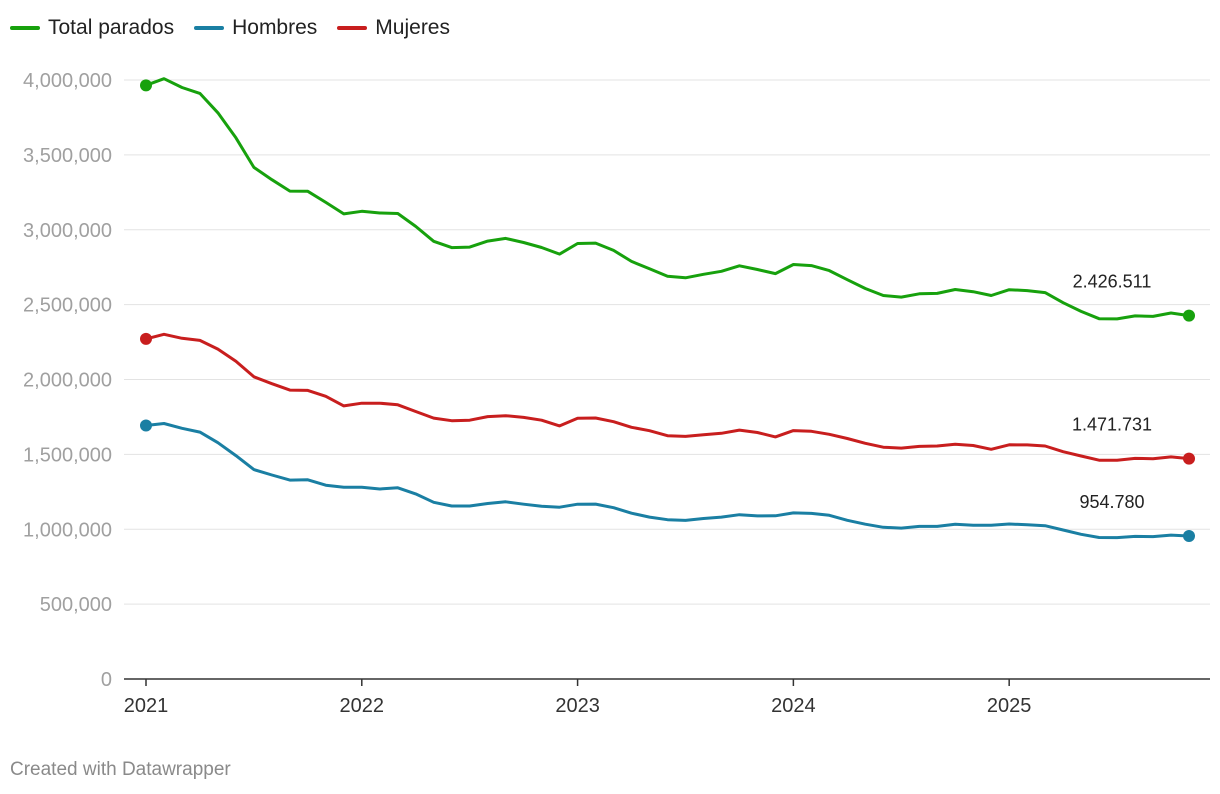 This screenshot has height=794, width=1220. I want to click on y-tick-label: 1,500,000, so click(67, 455).